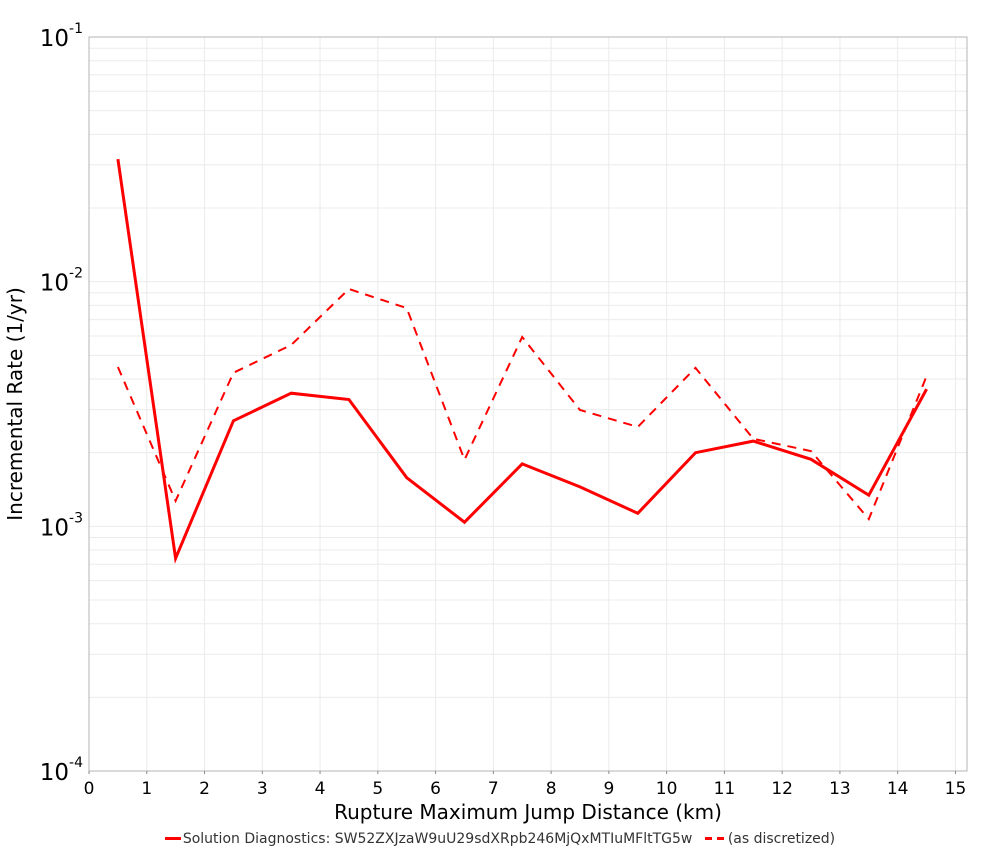 The height and width of the screenshot is (850, 1000). I want to click on x-tick-label: 9, so click(608, 789).